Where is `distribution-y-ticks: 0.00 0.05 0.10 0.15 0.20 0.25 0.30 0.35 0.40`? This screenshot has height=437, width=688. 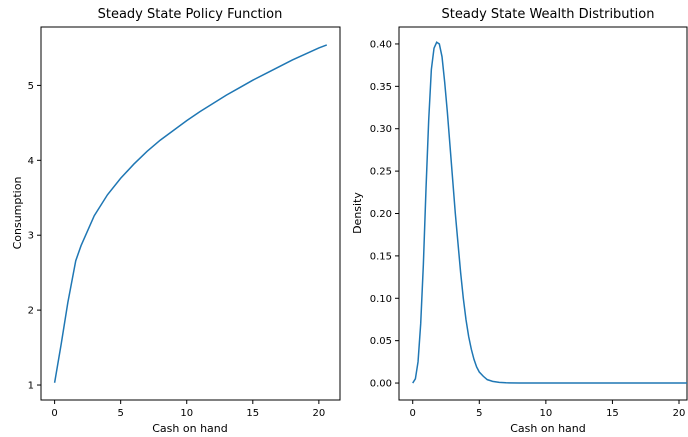
distribution-y-ticks: 0.00 0.05 0.10 0.15 0.20 0.25 0.30 0.35 0.40 is located at coordinates (384, 214).